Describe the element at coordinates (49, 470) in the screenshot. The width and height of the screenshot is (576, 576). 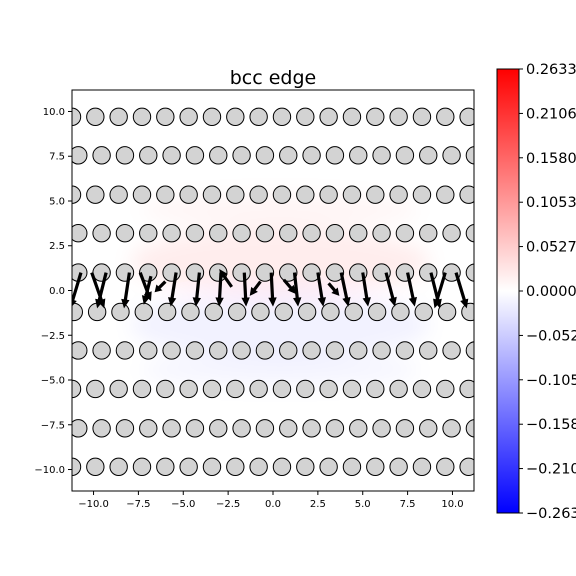
I see `y-tick-label: −10.0` at that location.